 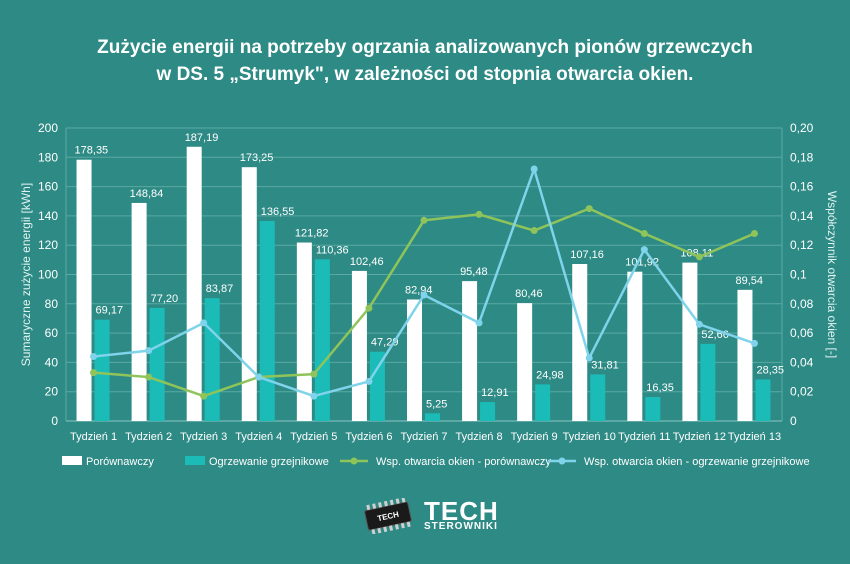 I want to click on y-tick-label: 80, so click(x=52, y=304).